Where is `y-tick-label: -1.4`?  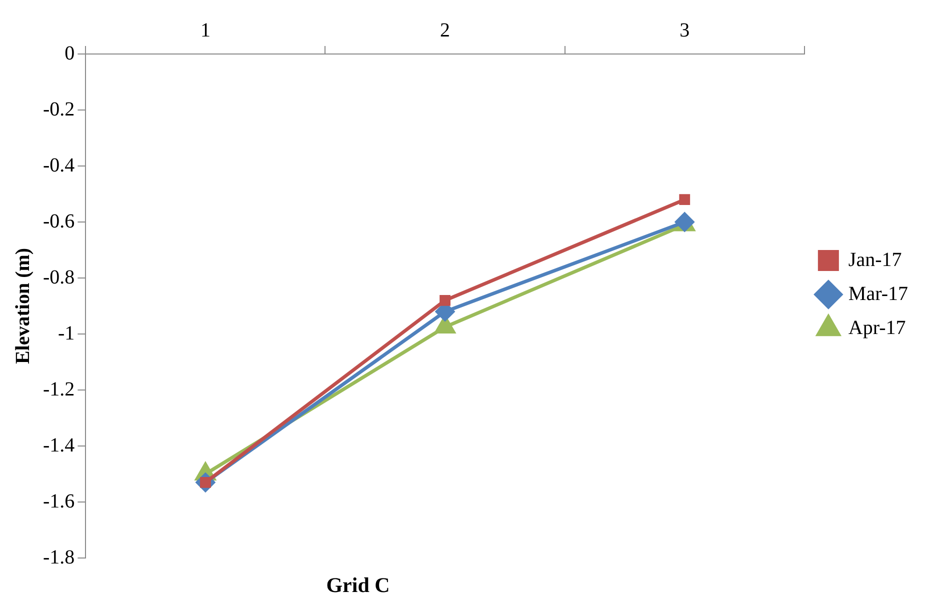 y-tick-label: -1.4 is located at coordinates (58, 445).